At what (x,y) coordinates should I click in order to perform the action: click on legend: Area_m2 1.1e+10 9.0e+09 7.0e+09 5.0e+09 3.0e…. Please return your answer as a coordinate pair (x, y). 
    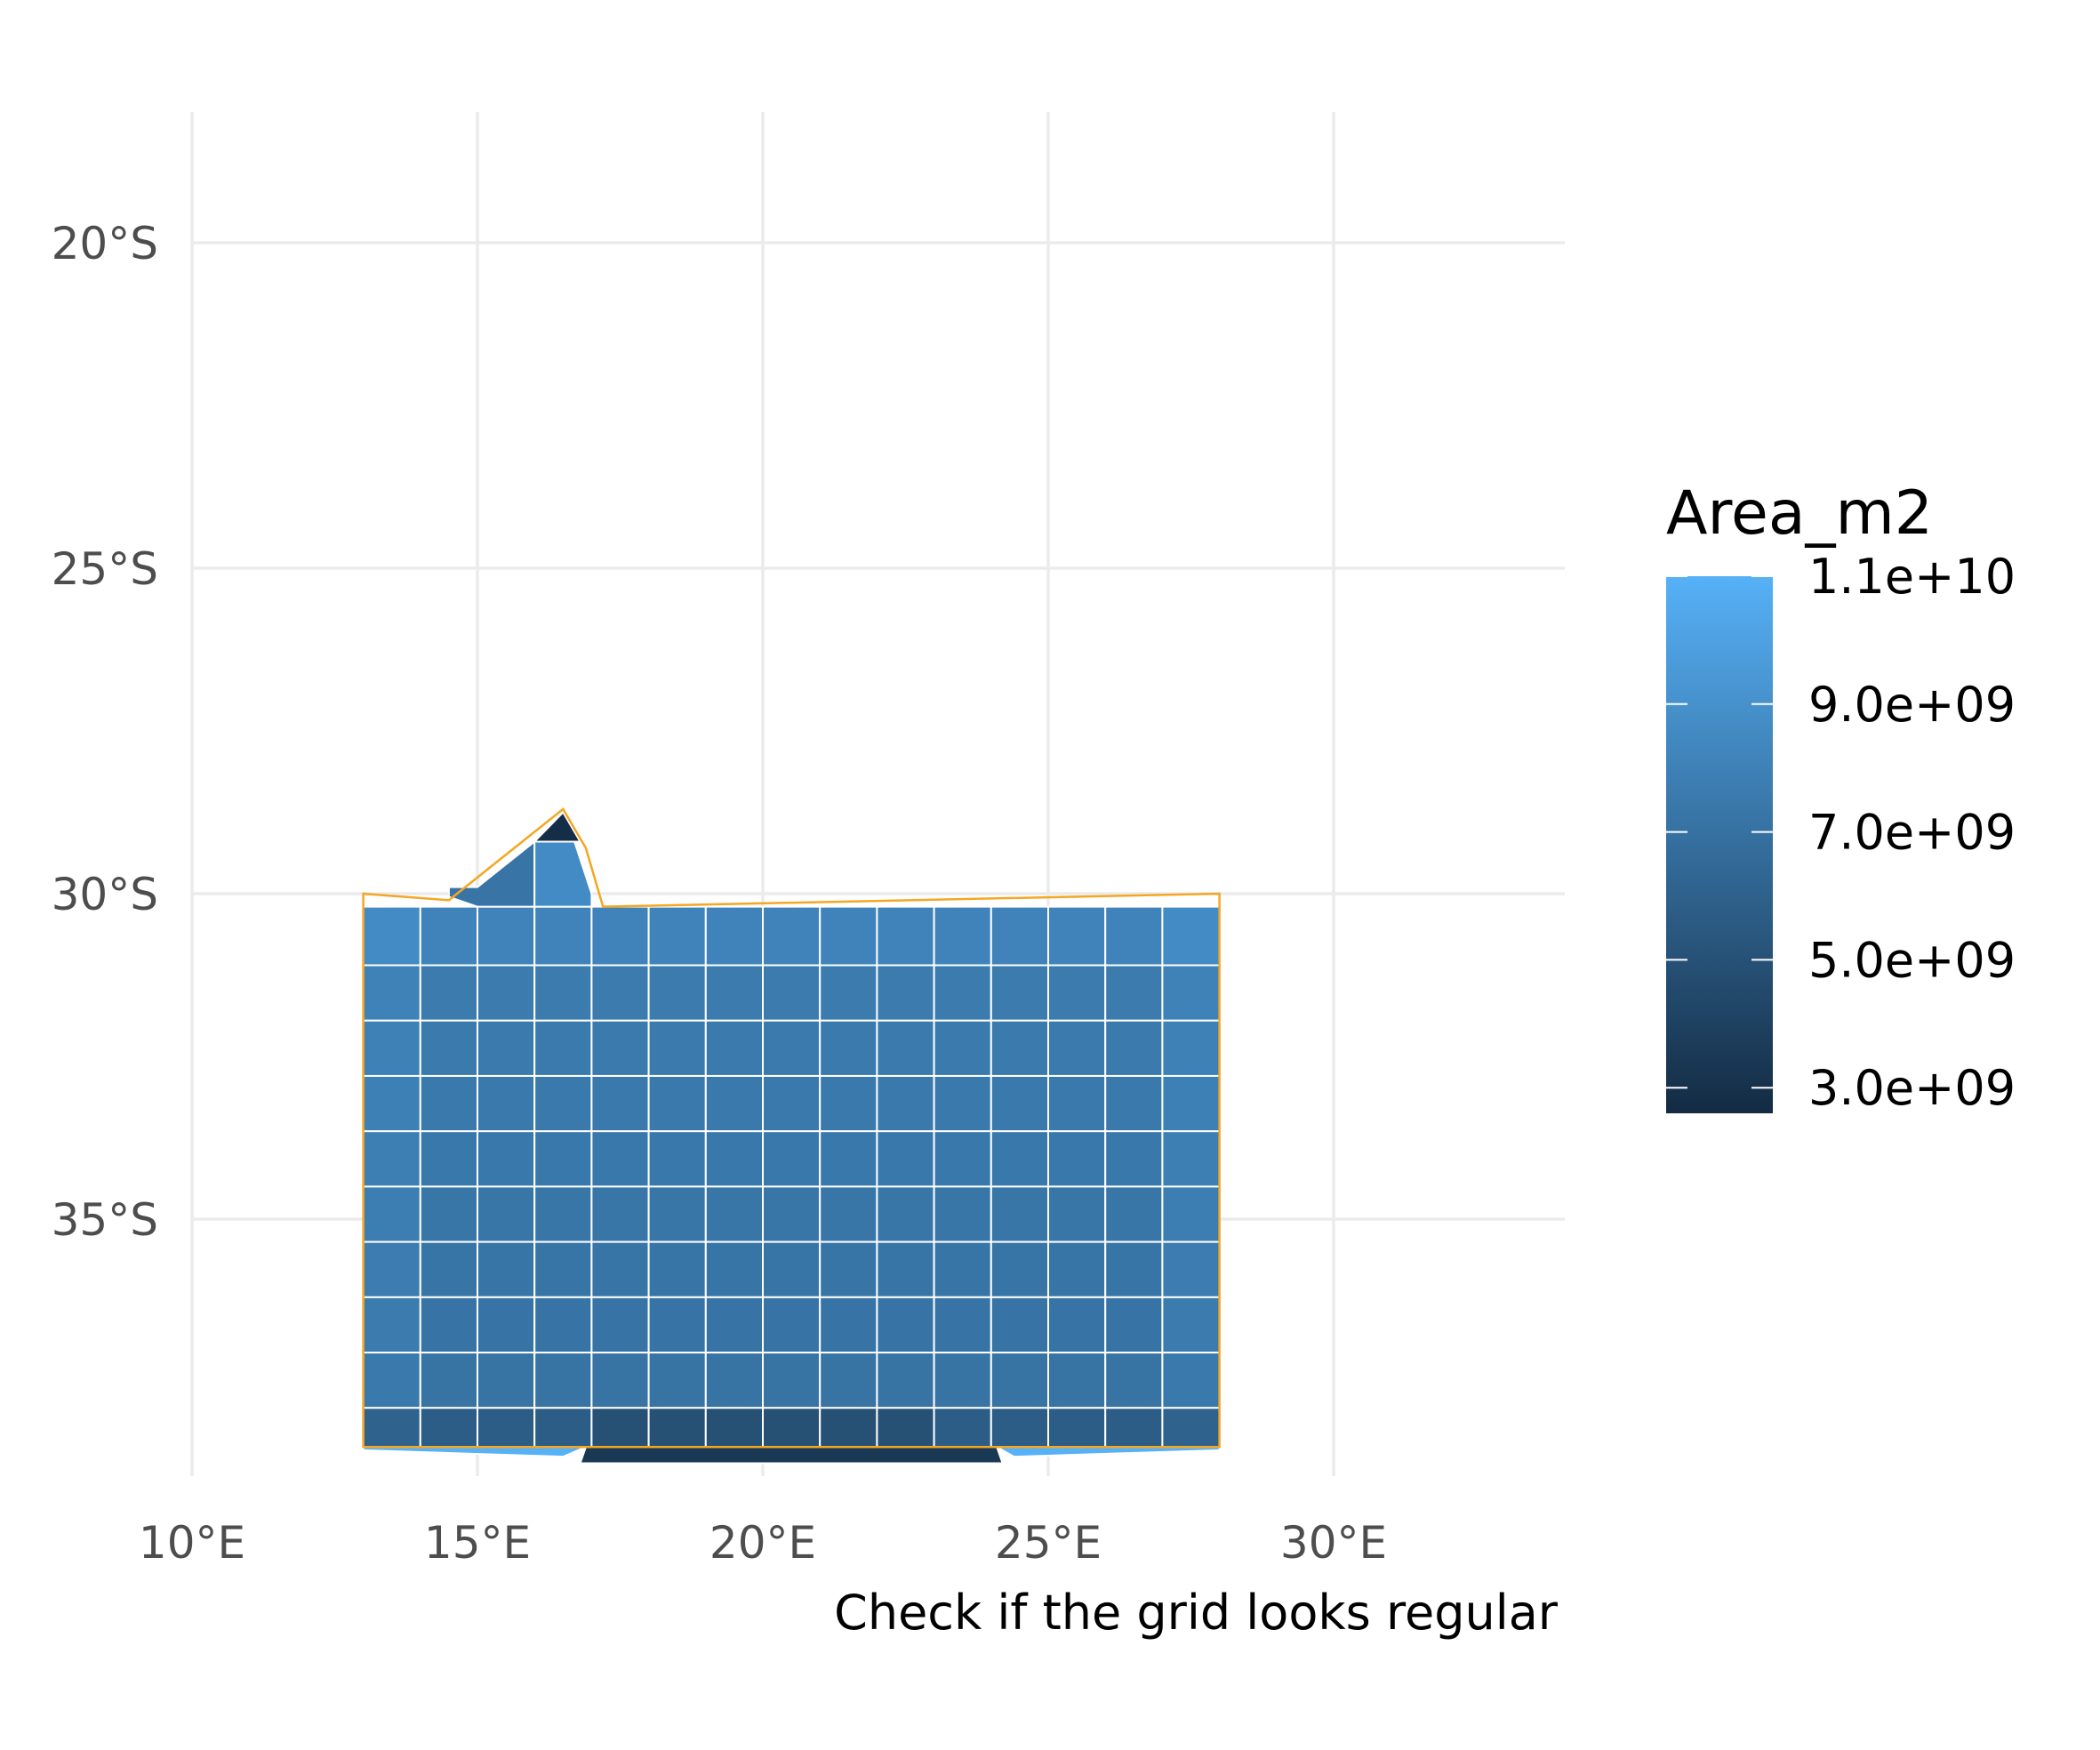
    Looking at the image, I should click on (1841, 797).